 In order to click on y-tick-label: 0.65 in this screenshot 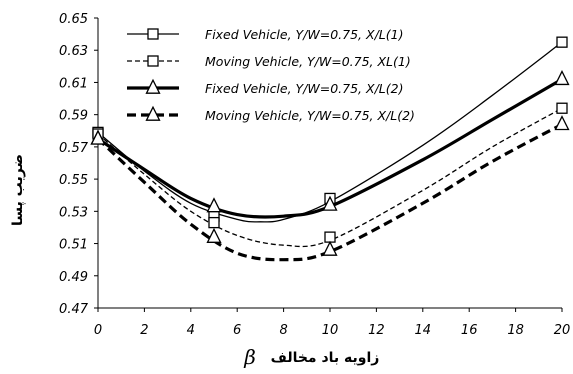, I will do `click(73, 19)`.